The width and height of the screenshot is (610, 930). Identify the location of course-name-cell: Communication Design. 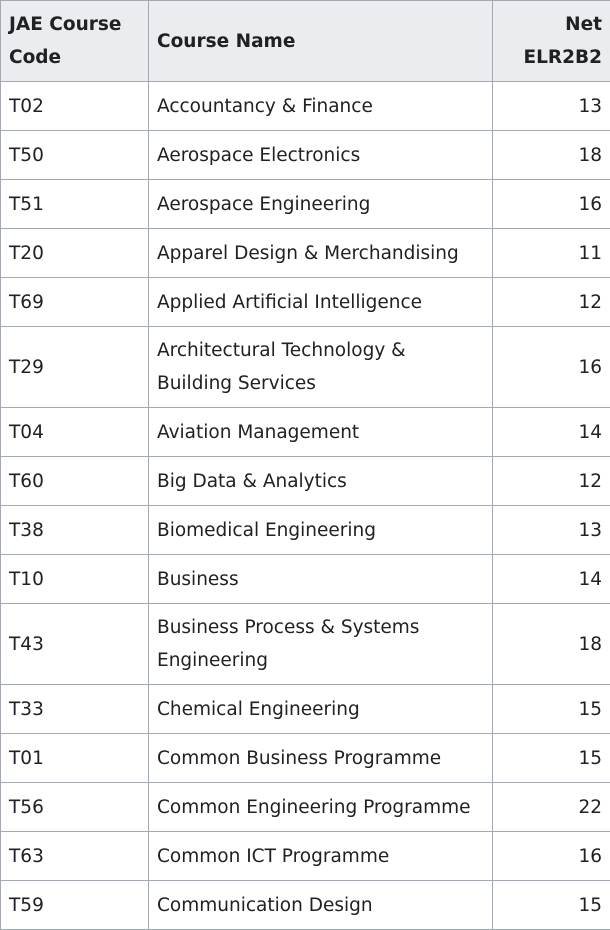
(321, 905).